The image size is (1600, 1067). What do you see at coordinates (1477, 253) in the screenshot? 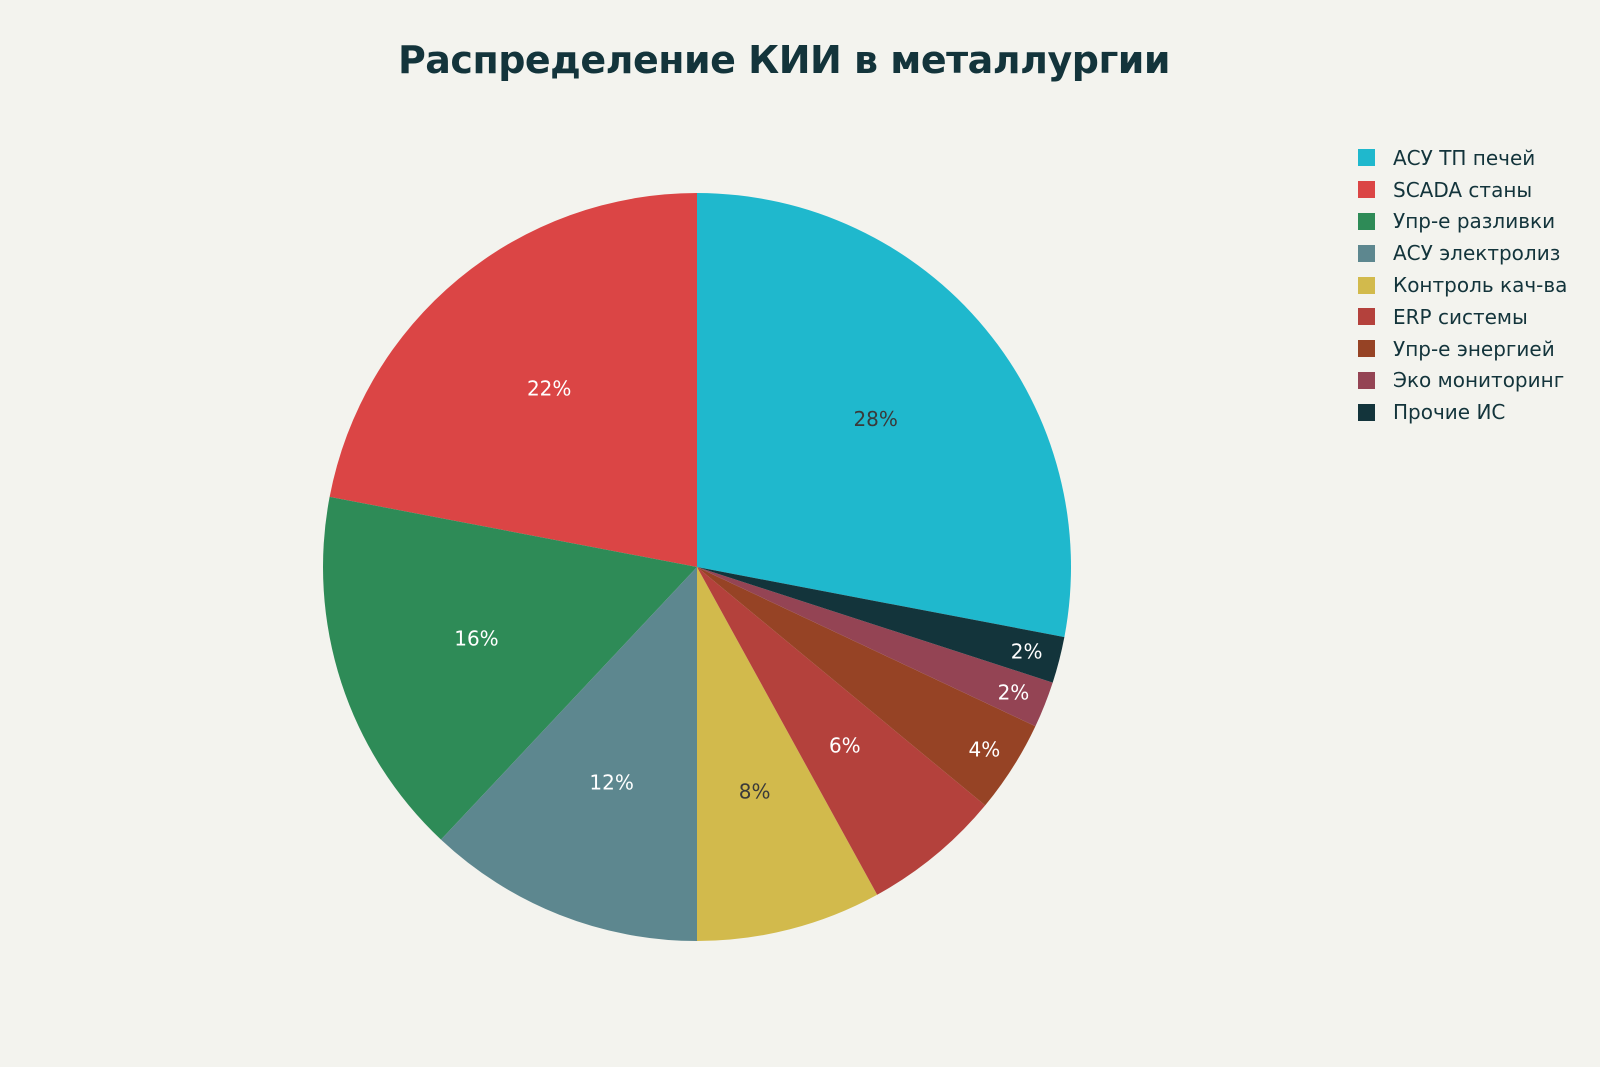
I see `legend-label: АСУ электролиз` at bounding box center [1477, 253].